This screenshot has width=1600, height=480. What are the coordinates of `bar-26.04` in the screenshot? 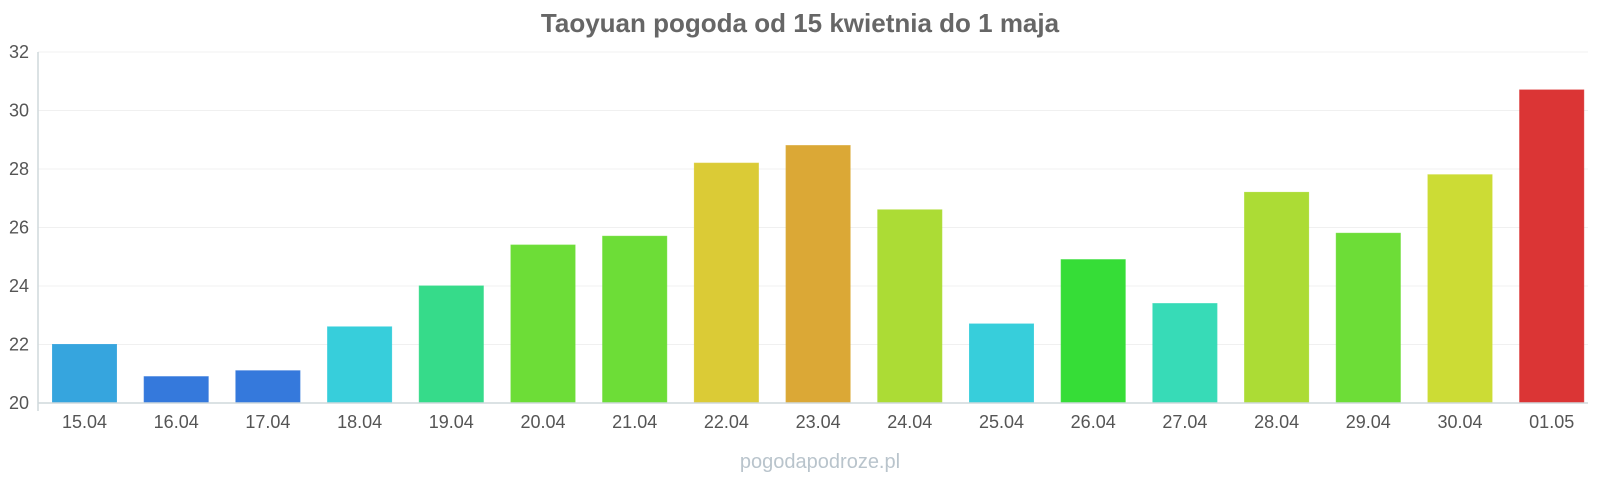 It's located at (1093, 331).